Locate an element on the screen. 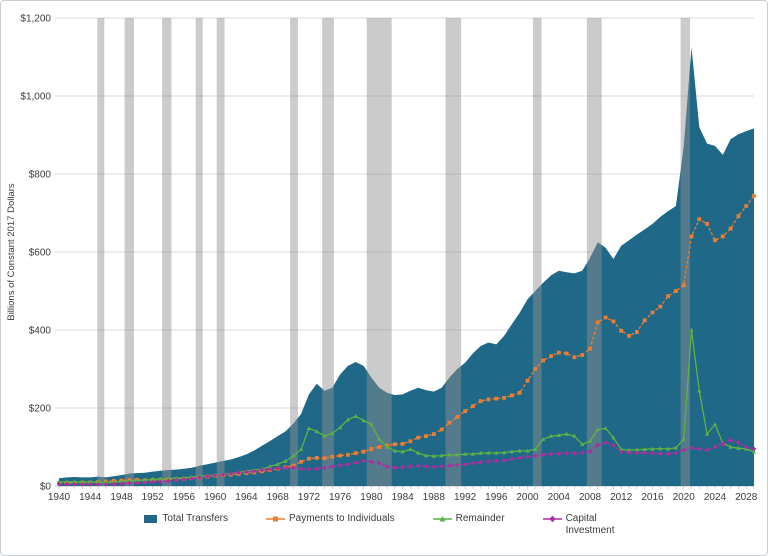 The height and width of the screenshot is (556, 768). svg-text: 2004 is located at coordinates (559, 497).